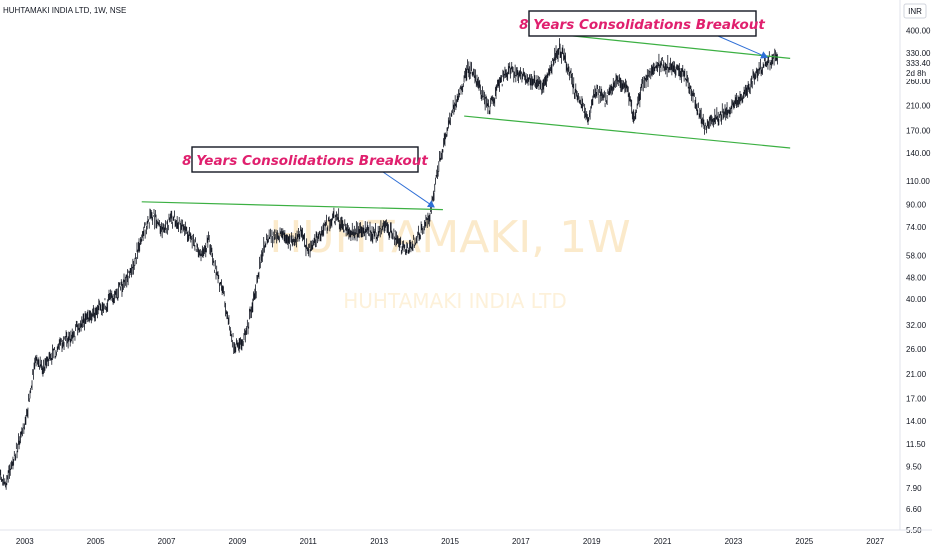 Image resolution: width=932 pixels, height=550 pixels. What do you see at coordinates (804, 541) in the screenshot?
I see `time-tick-11: 2025` at bounding box center [804, 541].